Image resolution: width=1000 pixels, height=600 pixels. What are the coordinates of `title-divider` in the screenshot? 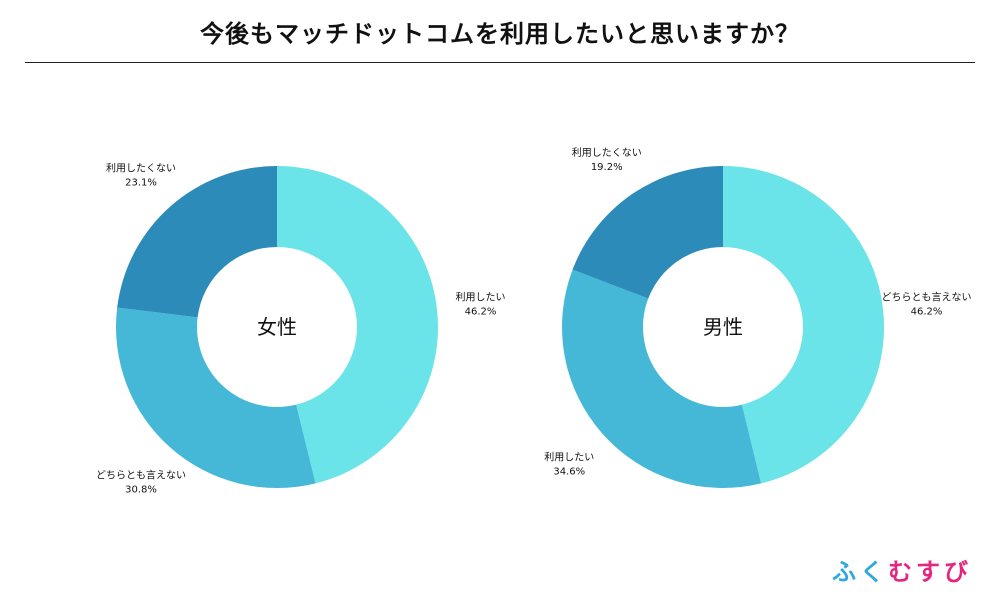 It's located at (500, 62).